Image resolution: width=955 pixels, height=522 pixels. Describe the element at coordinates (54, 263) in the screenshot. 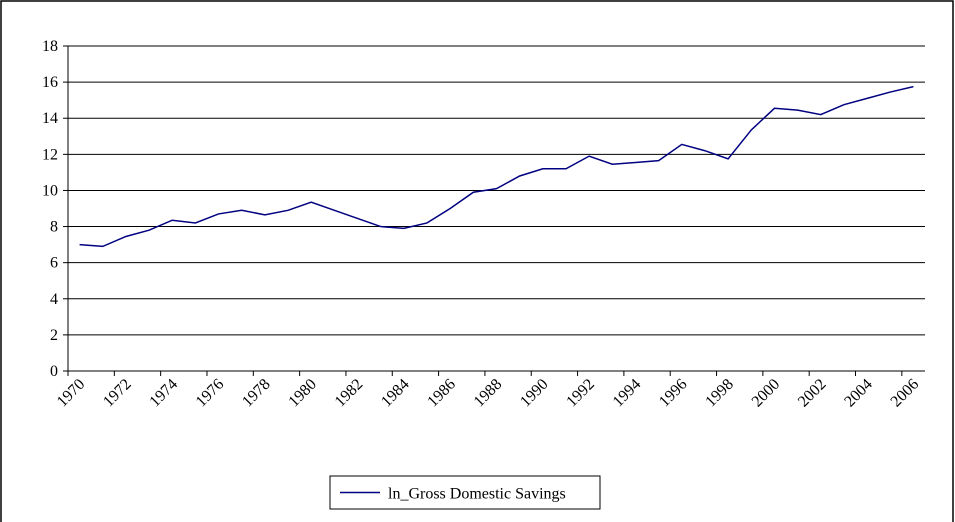

I see `y-tick-label: 6` at that location.